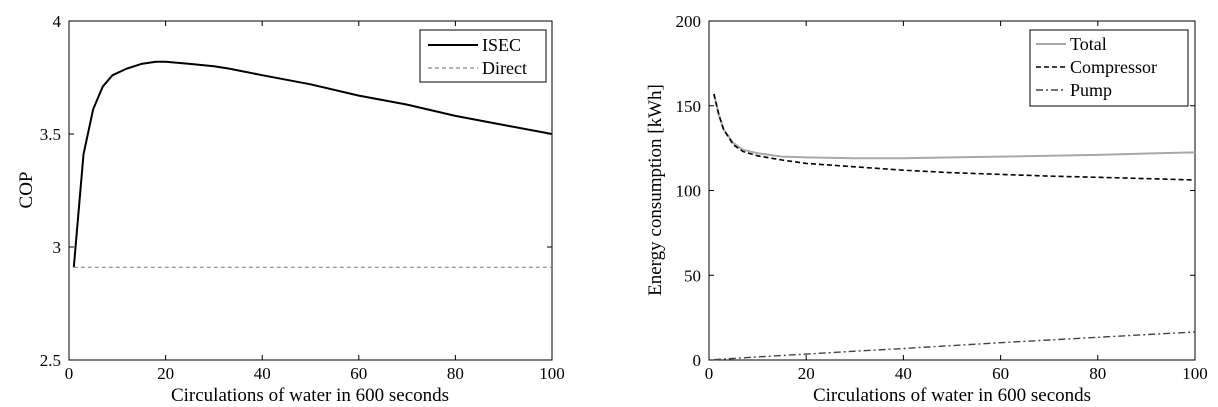 This screenshot has width=1218, height=407. I want to click on y-tick-label: 100, so click(689, 191).